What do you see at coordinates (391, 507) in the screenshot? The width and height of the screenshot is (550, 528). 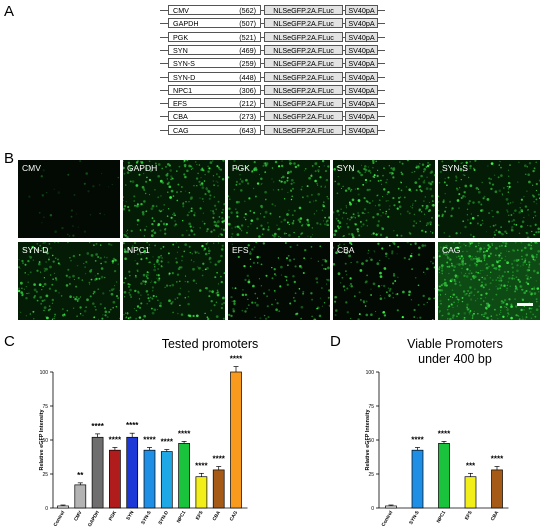 I see `bar` at bounding box center [391, 507].